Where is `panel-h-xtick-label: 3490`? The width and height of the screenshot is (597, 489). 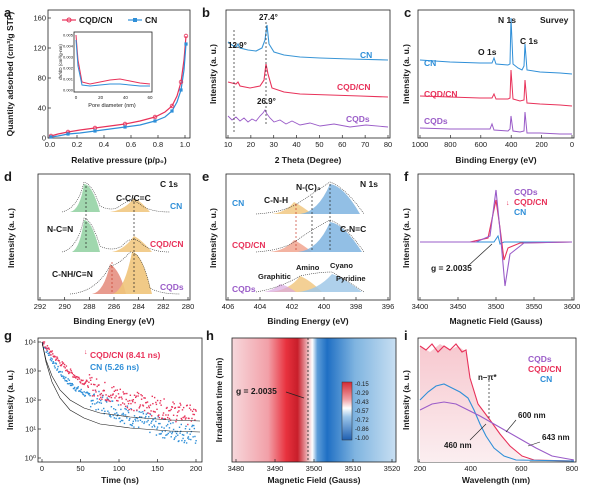
panel-h-xtick-label: 3490 is located at coordinates (275, 468).